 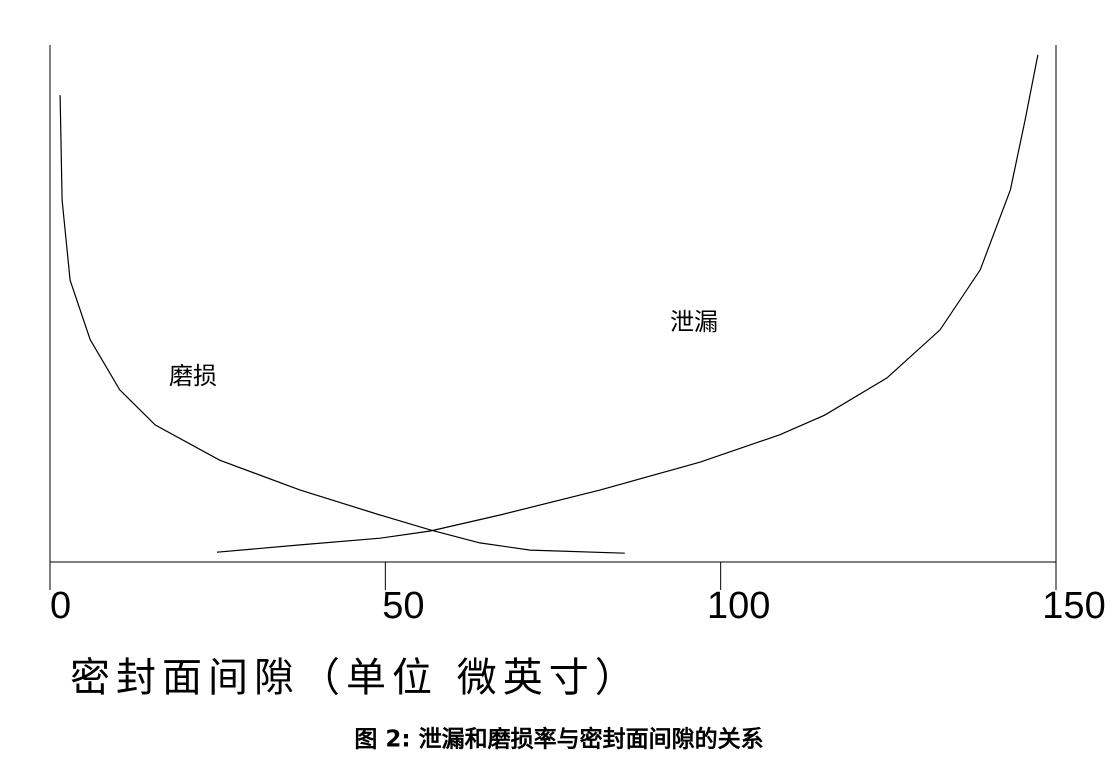 What do you see at coordinates (558, 739) in the screenshot?
I see `caption: 图 2: 泄漏和磨损率与密封面间隙的关系` at bounding box center [558, 739].